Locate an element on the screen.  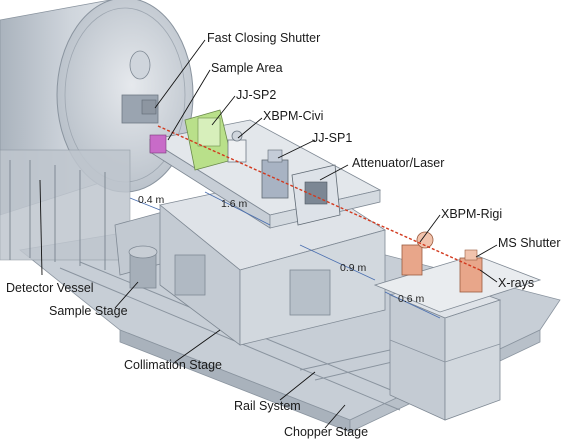
fast-closing-shutter-device is located at coordinates (154, 126).